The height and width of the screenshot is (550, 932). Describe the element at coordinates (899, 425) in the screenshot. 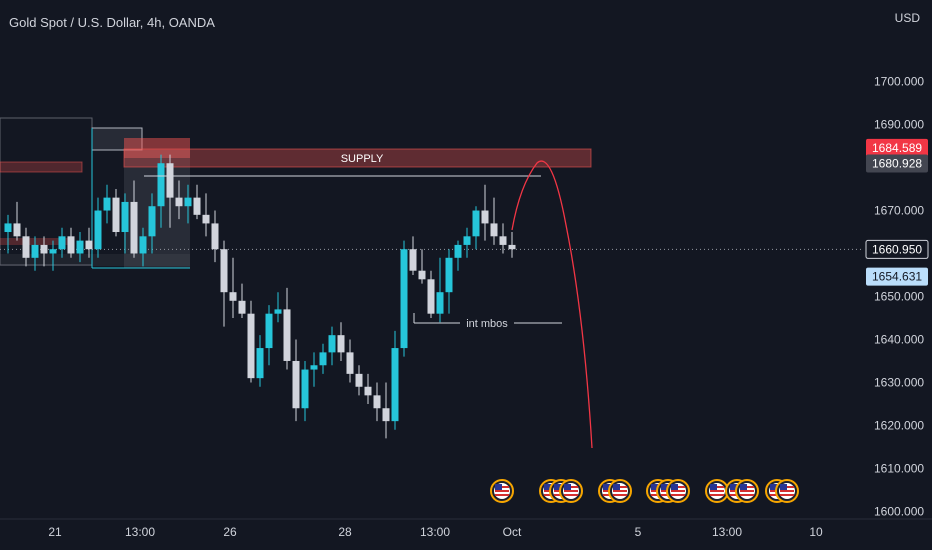

I see `y-tick-label: 1620.000` at that location.